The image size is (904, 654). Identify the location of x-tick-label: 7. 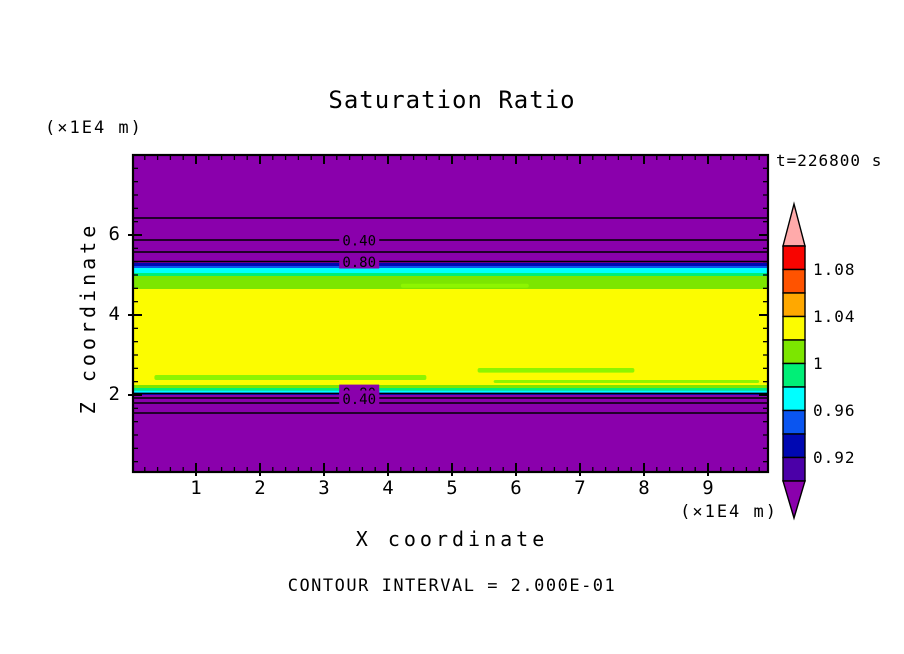
(580, 488).